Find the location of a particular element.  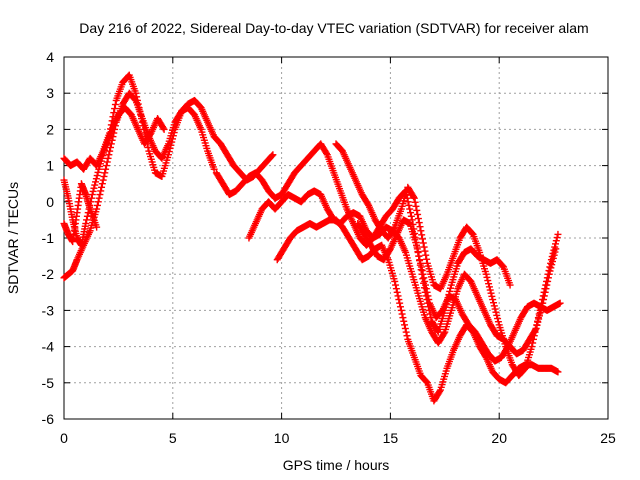

x-tick-label: 5 is located at coordinates (173, 438).